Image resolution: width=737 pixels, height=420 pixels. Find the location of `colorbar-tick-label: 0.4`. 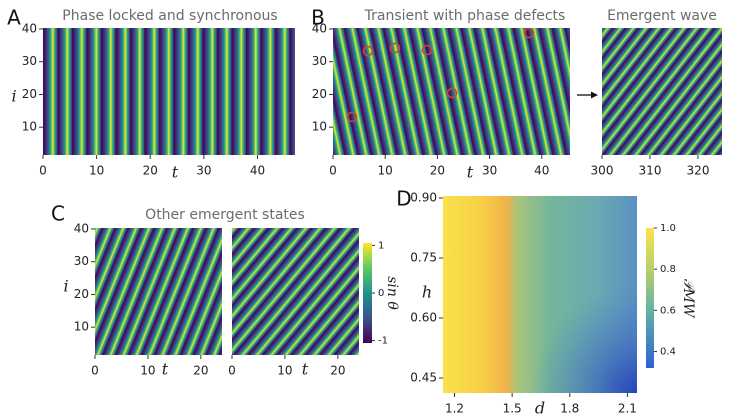

colorbar-tick-label: 0.4 is located at coordinates (668, 352).